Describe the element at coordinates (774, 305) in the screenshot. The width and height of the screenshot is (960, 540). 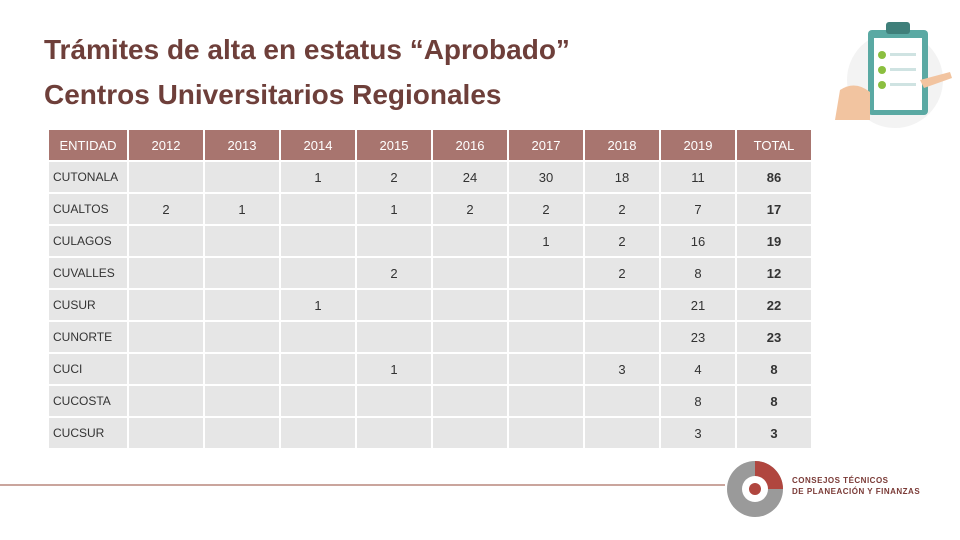
I see `cell: 22` at that location.